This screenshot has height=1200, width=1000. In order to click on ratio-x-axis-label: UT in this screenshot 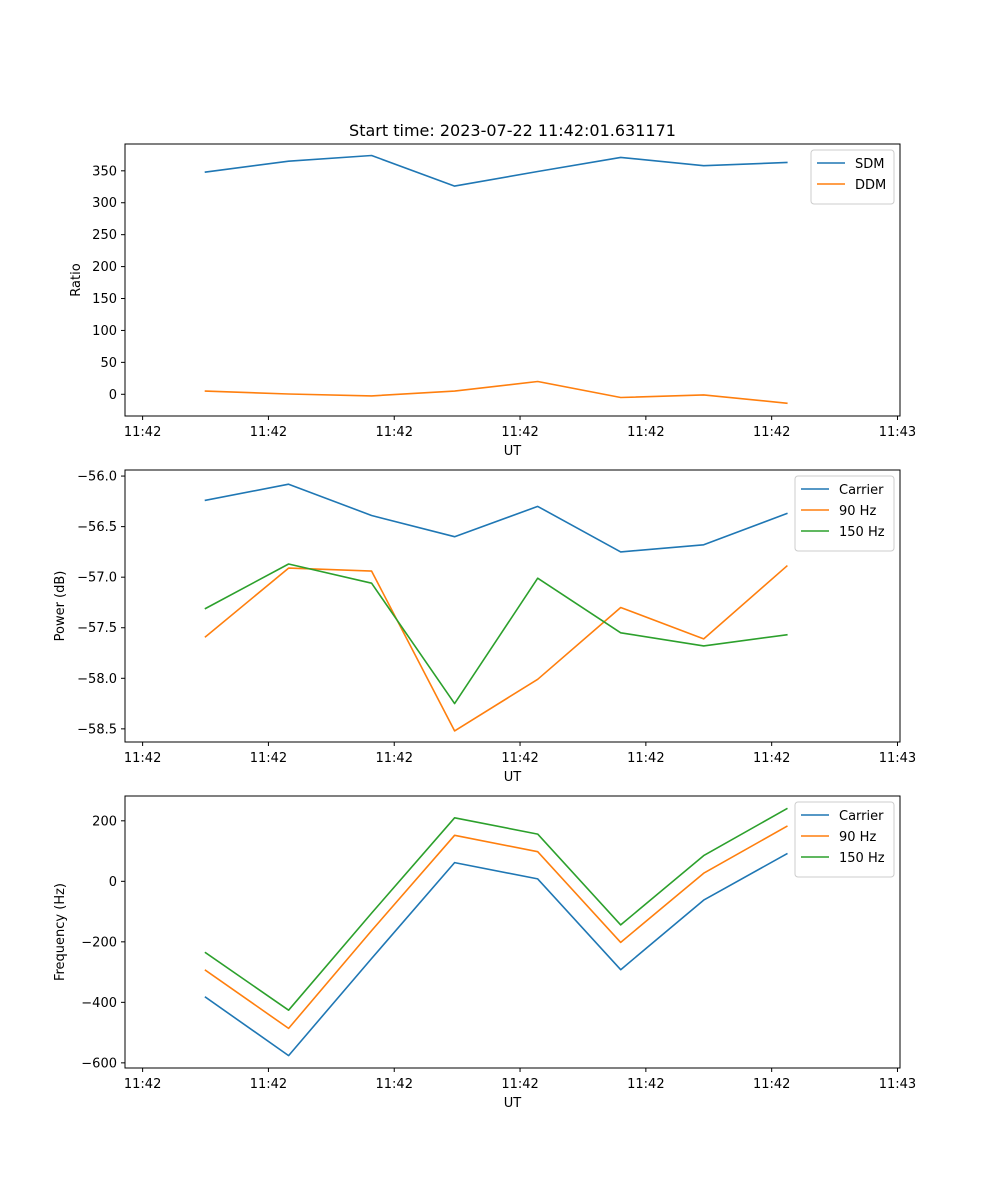, I will do `click(513, 451)`.